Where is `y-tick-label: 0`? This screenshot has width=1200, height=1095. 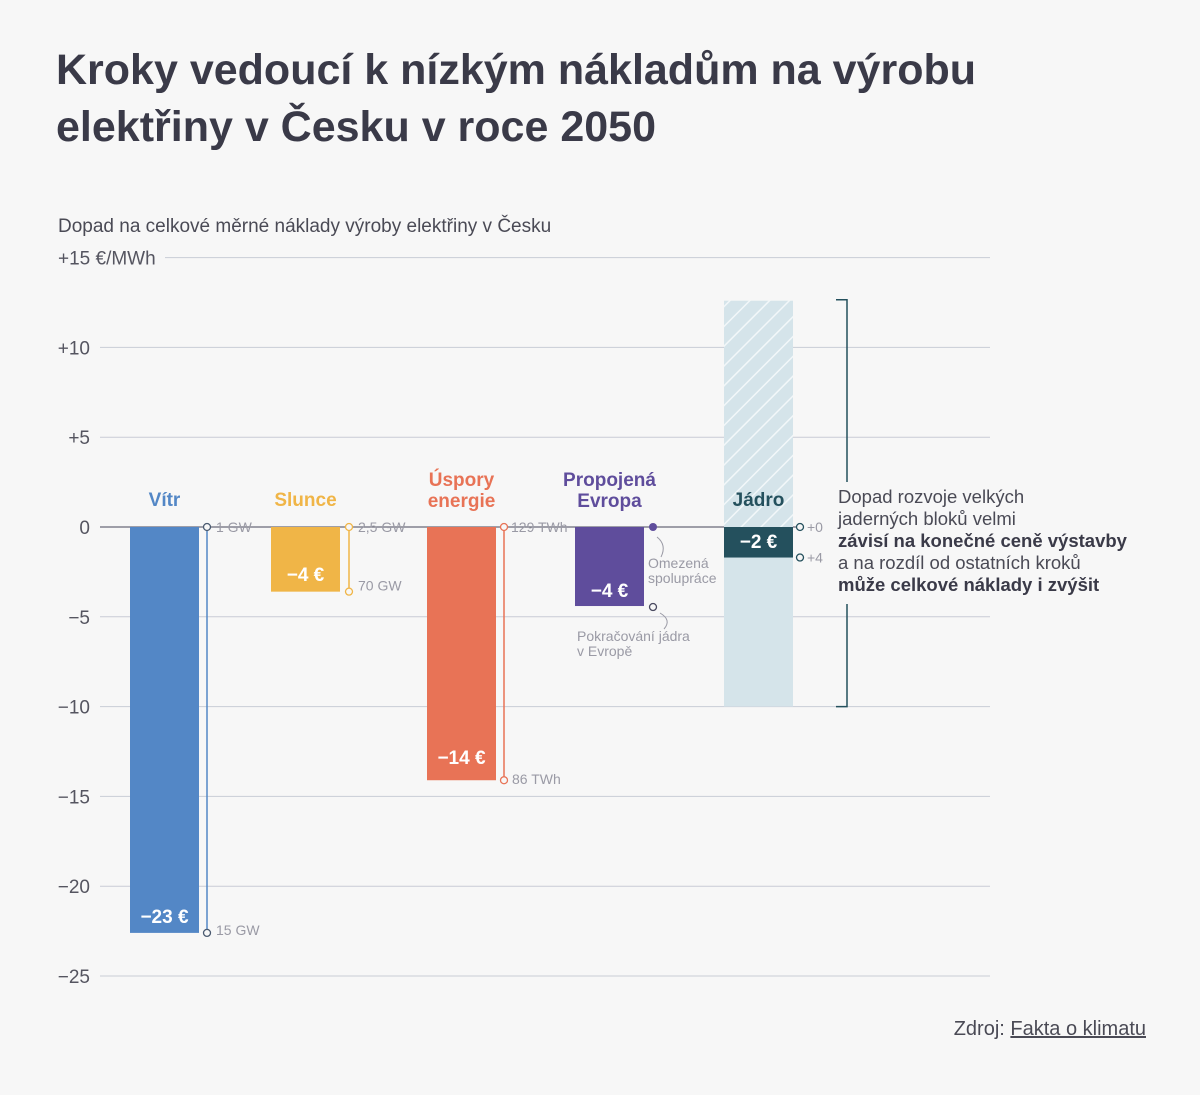 y-tick-label: 0 is located at coordinates (84, 528).